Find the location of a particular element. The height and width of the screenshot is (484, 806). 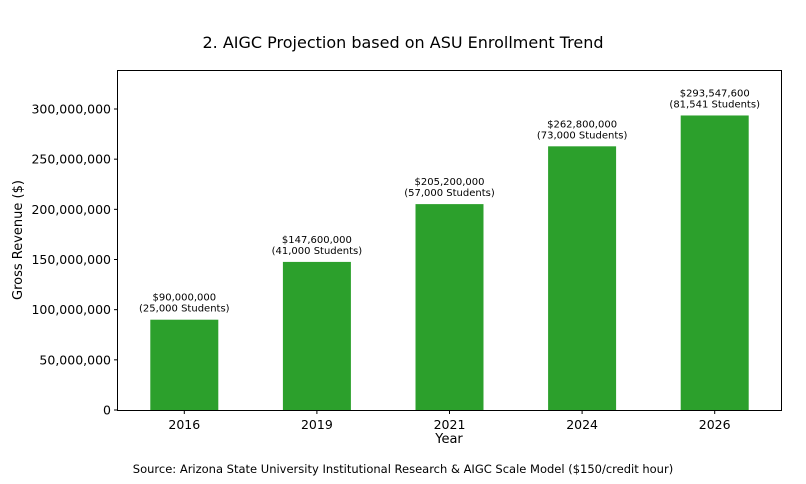

y-axis-label: Gross Revenue ($) is located at coordinates (18, 240).